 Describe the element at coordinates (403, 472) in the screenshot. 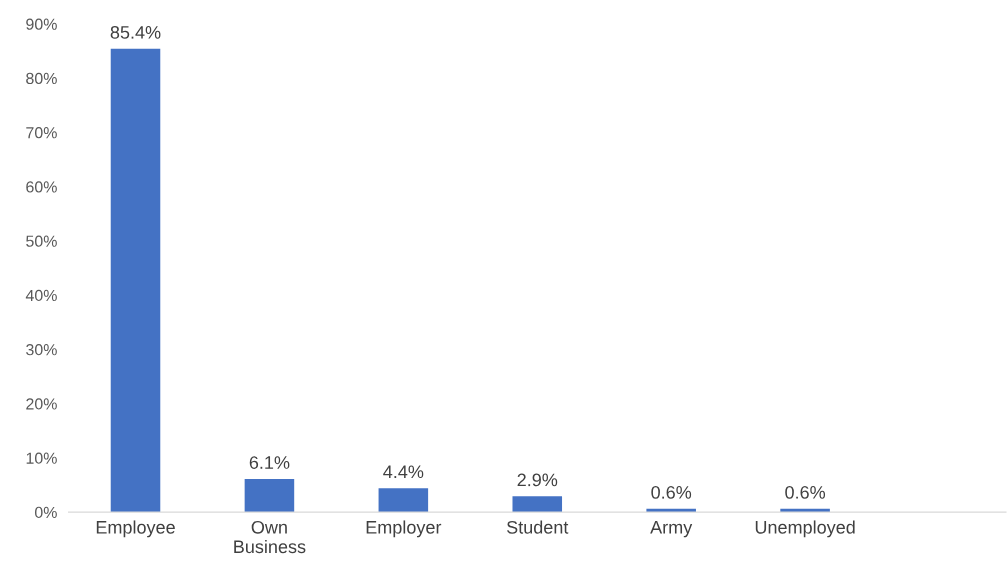

I see `data-label: 4.4%` at that location.